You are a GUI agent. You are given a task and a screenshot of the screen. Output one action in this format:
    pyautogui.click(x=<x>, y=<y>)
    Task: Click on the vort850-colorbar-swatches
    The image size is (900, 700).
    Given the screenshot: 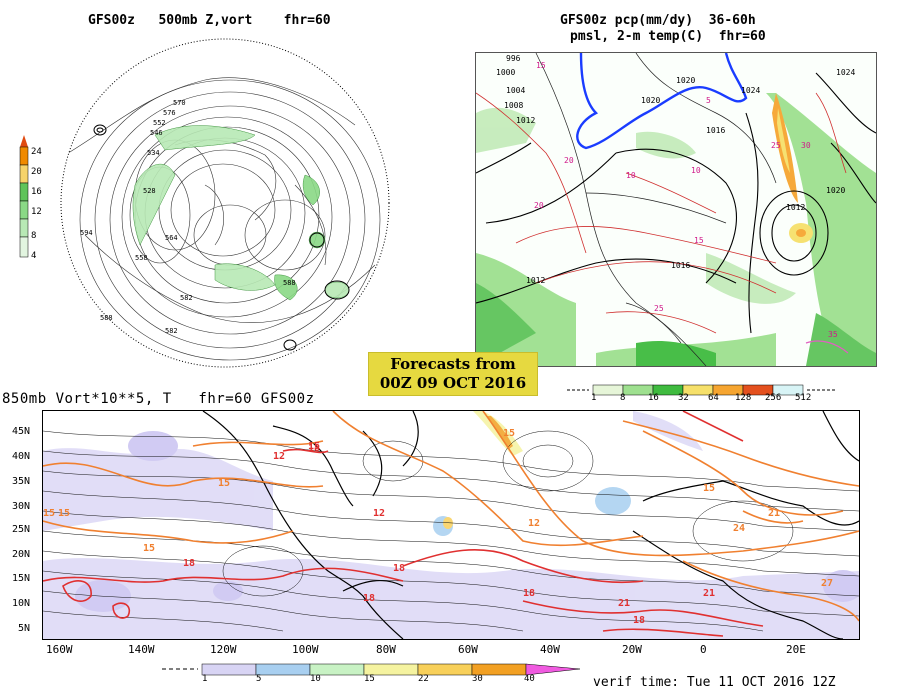 What is the action you would take?
    pyautogui.click(x=371, y=669)
    